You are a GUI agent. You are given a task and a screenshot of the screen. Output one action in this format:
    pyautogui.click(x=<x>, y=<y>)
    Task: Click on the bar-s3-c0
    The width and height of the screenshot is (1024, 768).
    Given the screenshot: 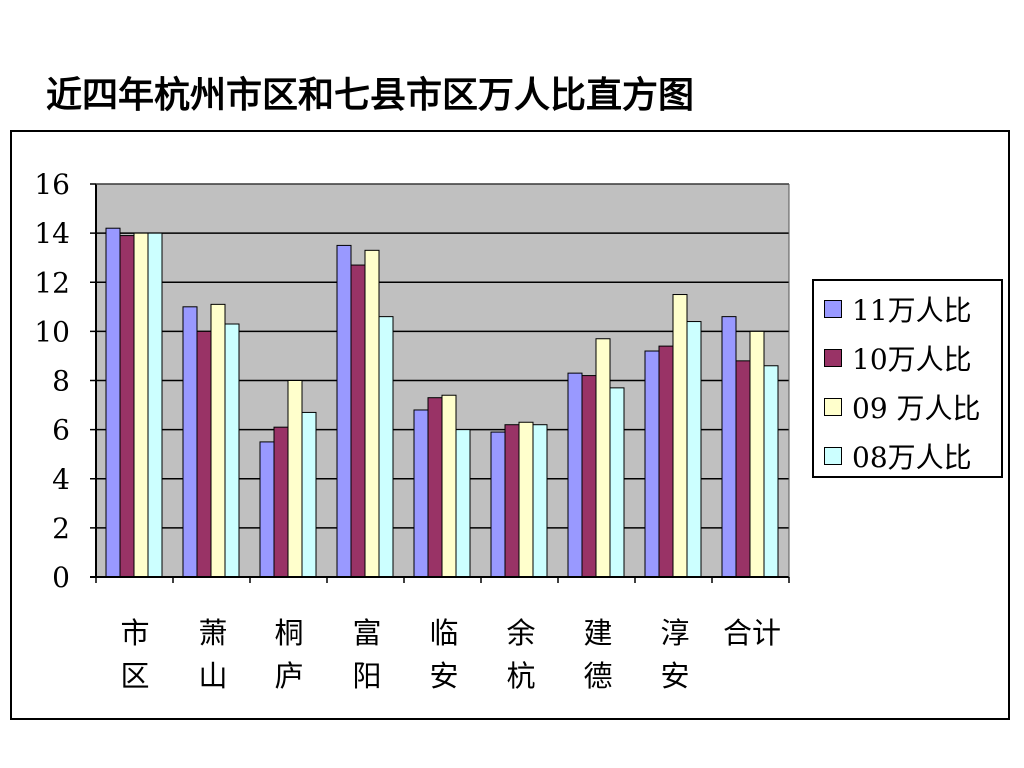 What is the action you would take?
    pyautogui.click(x=155, y=405)
    